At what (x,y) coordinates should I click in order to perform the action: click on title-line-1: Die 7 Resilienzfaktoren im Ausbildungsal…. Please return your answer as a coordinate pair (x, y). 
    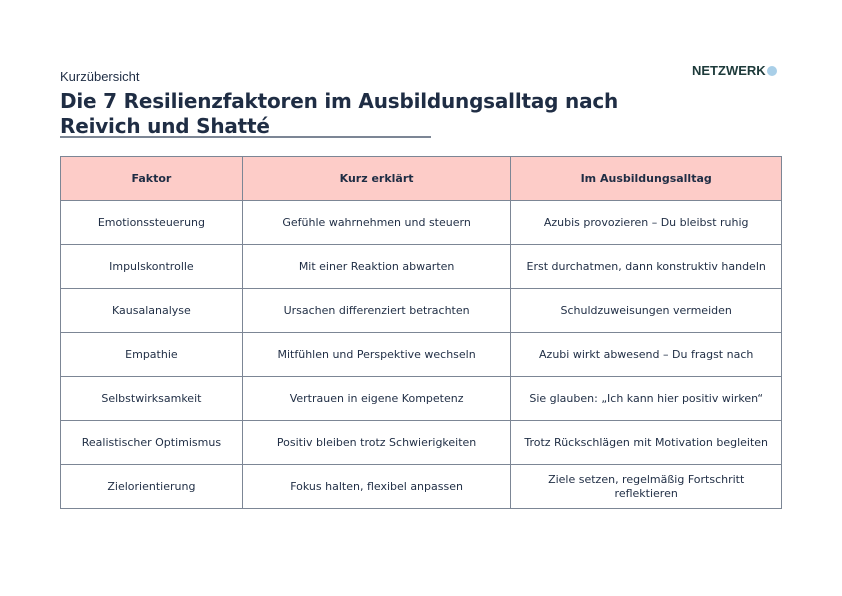
    Looking at the image, I should click on (339, 101).